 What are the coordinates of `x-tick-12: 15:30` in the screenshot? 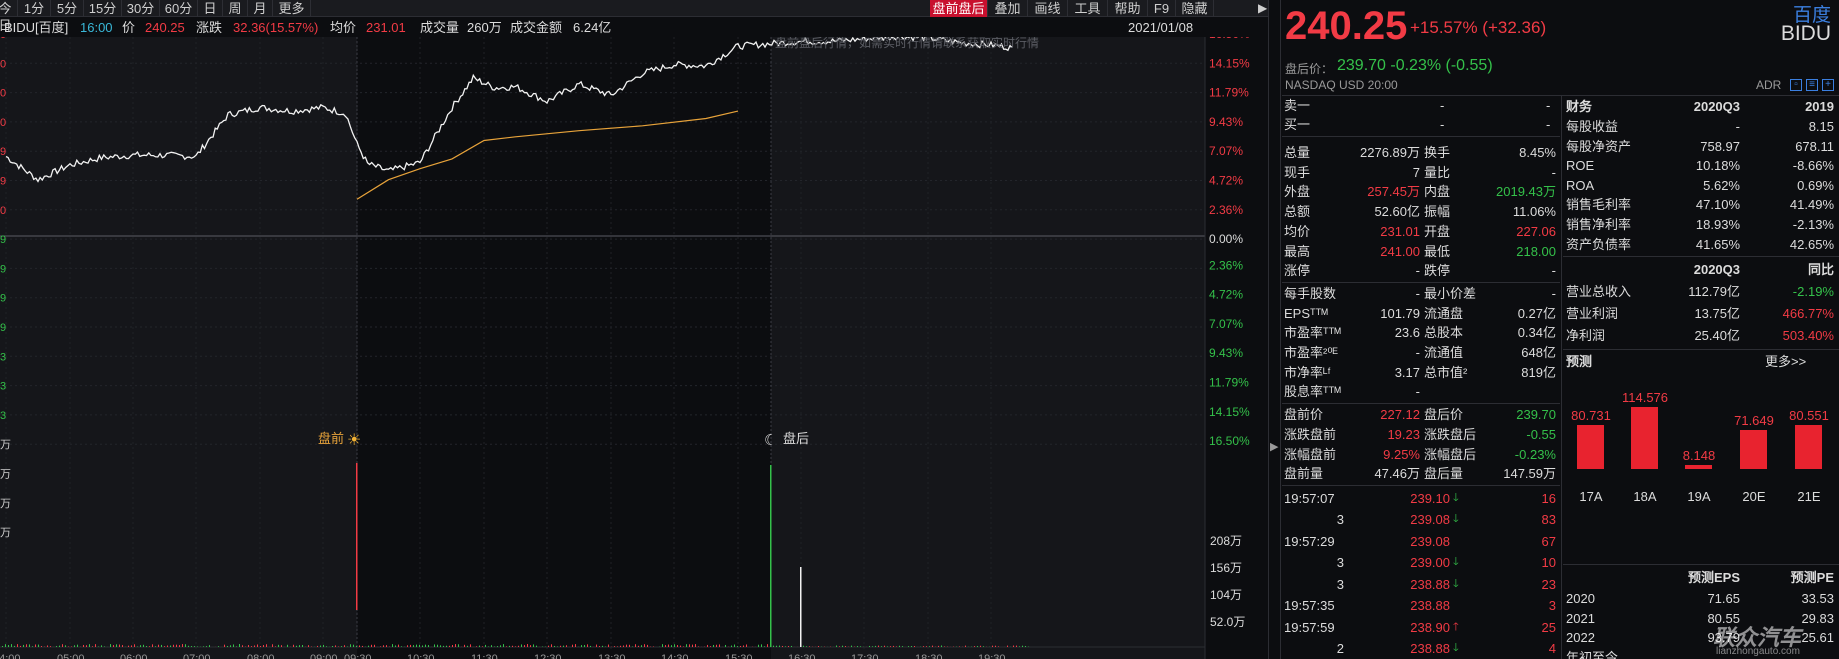 It's located at (739, 656).